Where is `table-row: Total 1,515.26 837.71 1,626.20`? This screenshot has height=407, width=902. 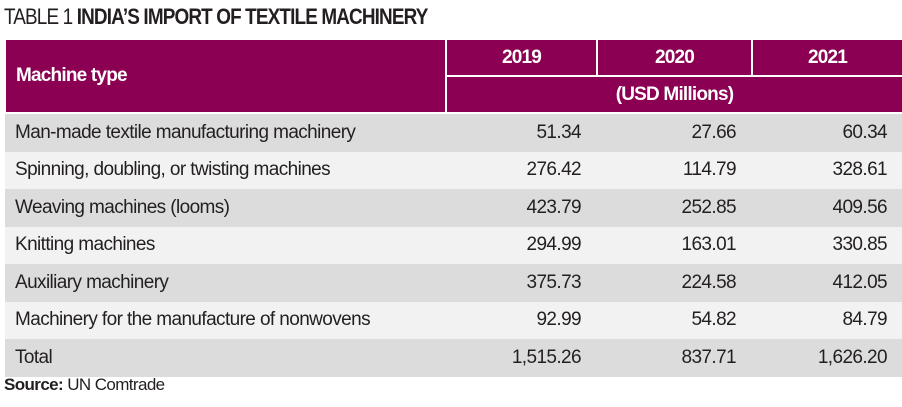
table-row: Total 1,515.26 837.71 1,626.20 is located at coordinates (453, 358).